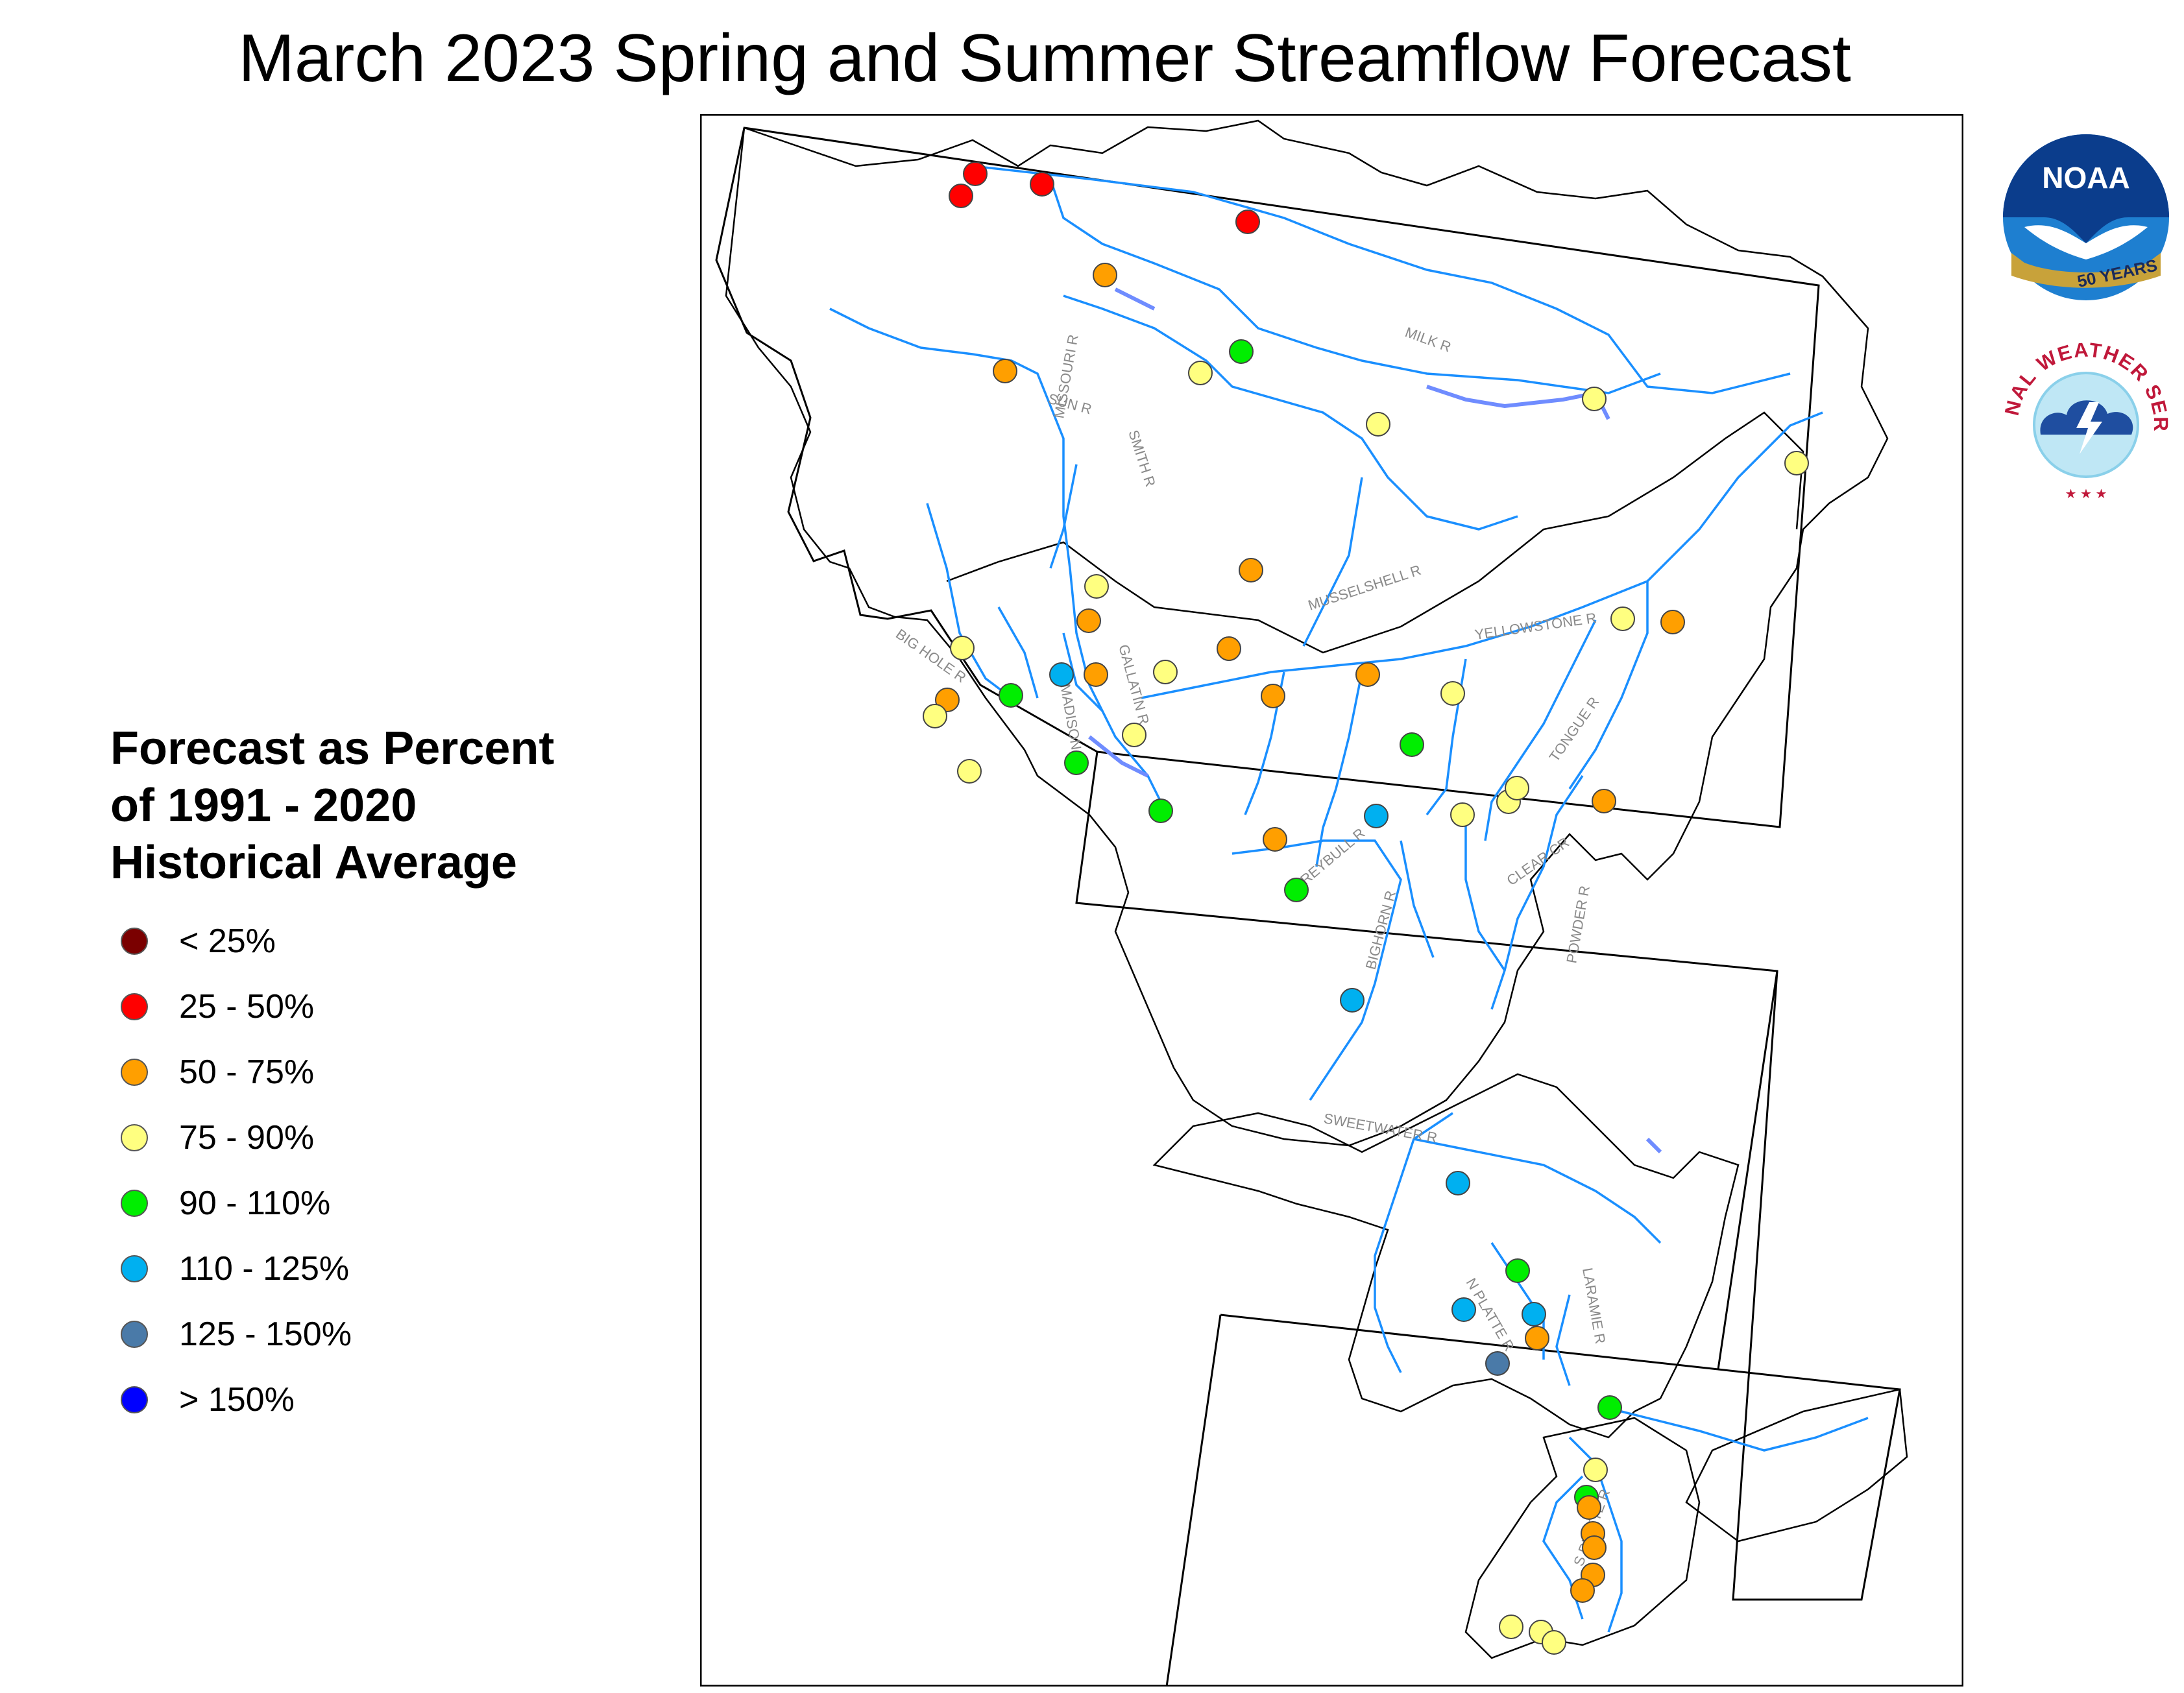 The height and width of the screenshot is (1693, 2184). Describe the element at coordinates (402, 1137) in the screenshot. I see `legend-item: 75 - 90%` at that location.